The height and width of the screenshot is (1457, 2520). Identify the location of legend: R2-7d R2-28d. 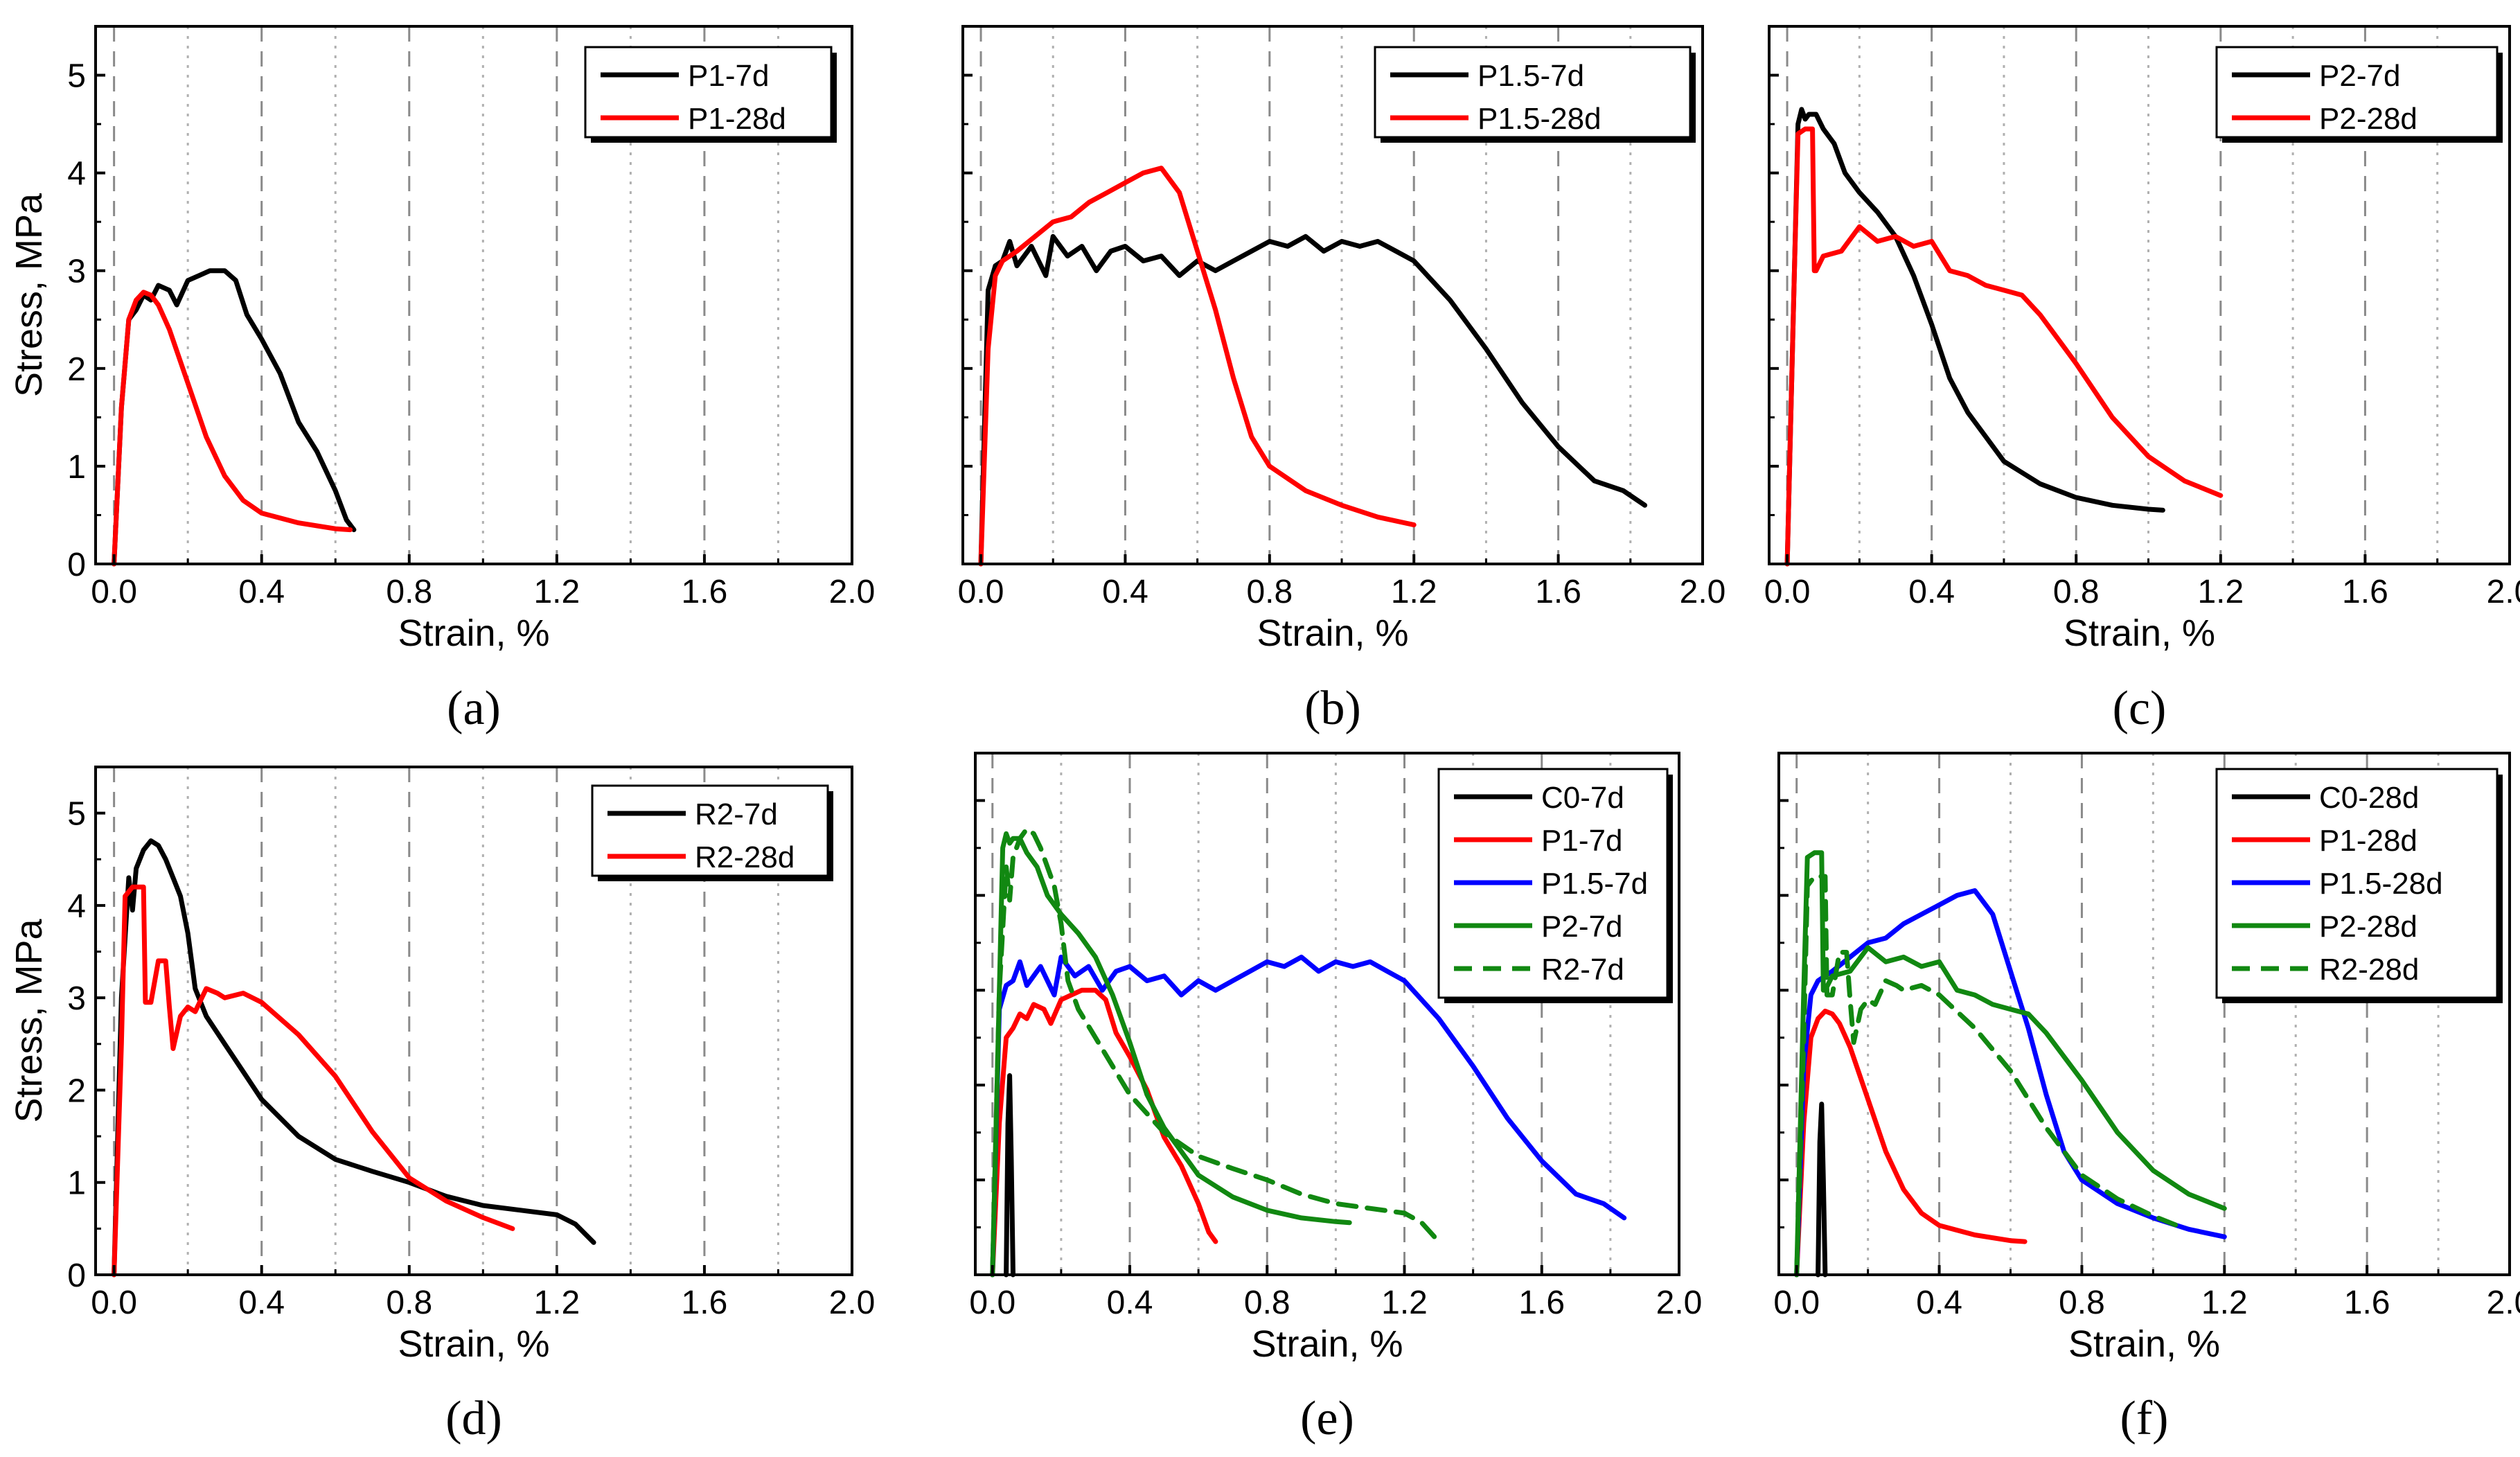
(712, 833).